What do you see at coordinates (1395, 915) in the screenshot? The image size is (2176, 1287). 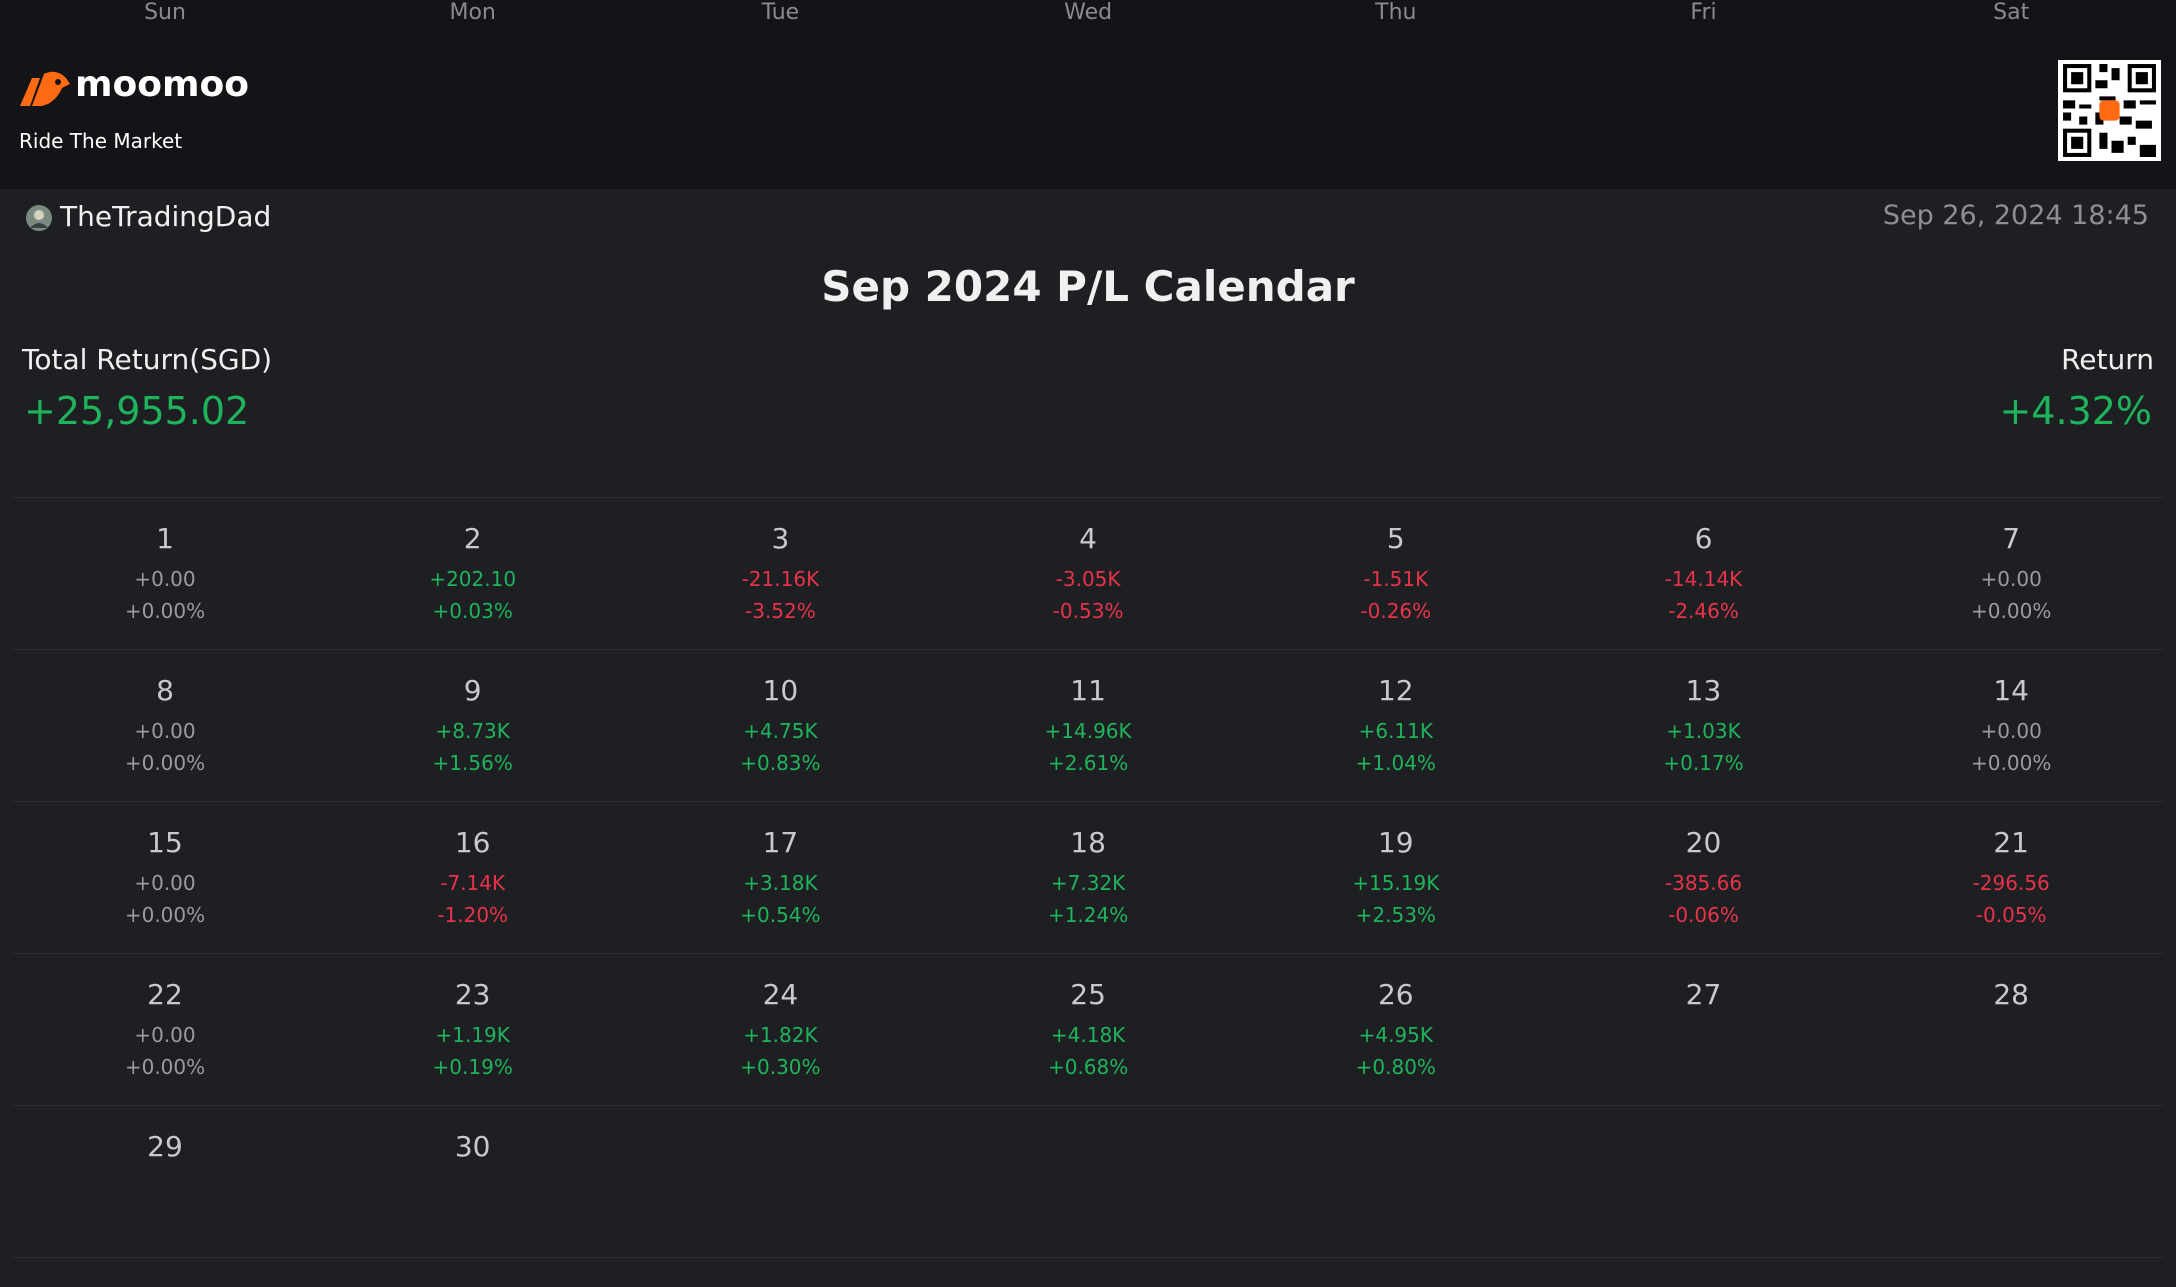 I see `day-pct: +2.53%` at bounding box center [1395, 915].